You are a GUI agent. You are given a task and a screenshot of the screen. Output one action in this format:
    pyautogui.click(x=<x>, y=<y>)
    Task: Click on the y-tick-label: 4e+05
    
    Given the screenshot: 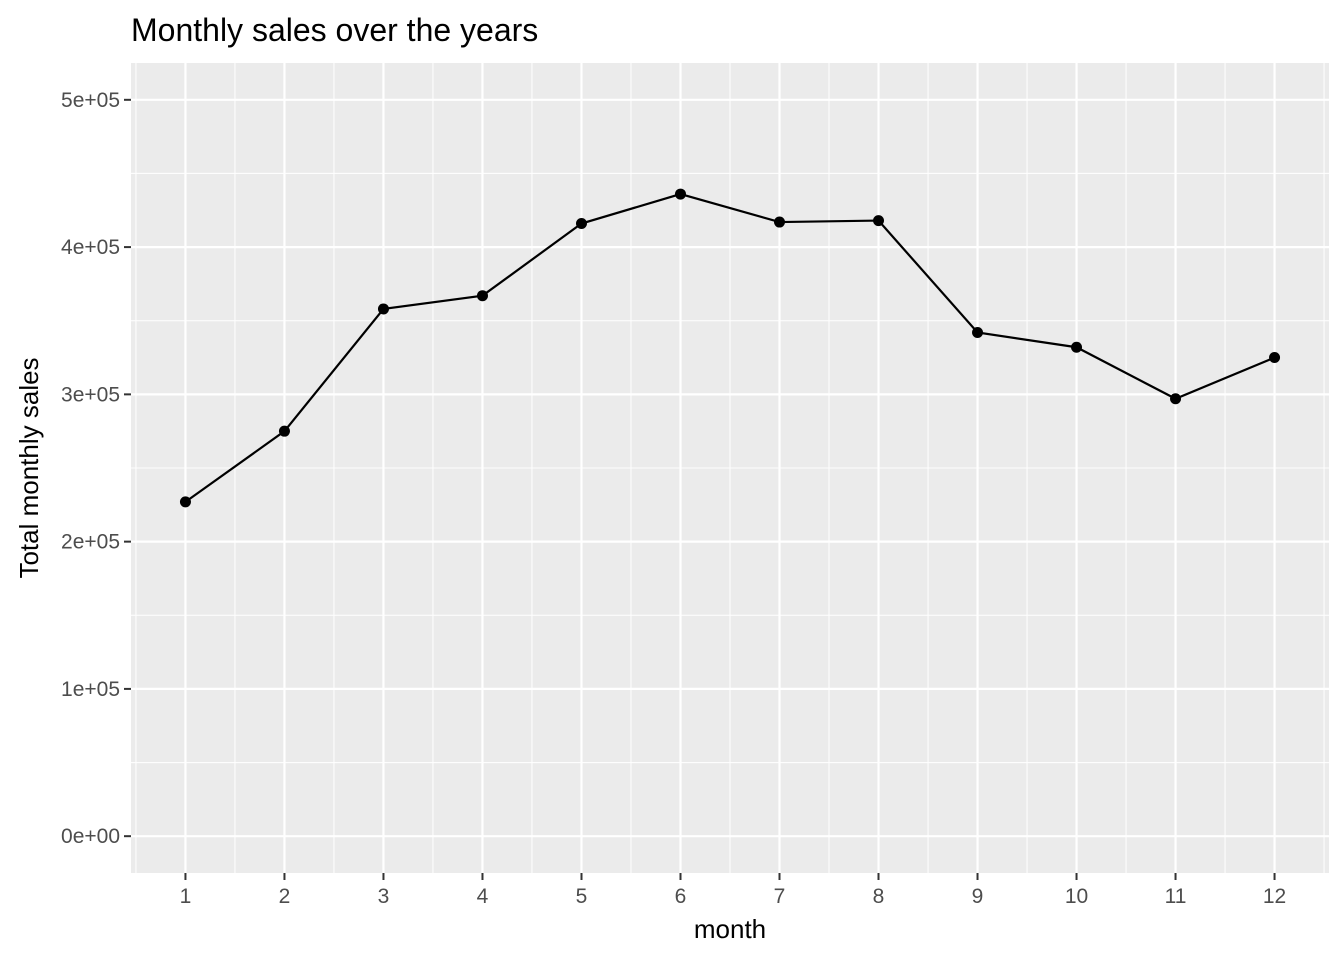 What is the action you would take?
    pyautogui.click(x=90, y=247)
    